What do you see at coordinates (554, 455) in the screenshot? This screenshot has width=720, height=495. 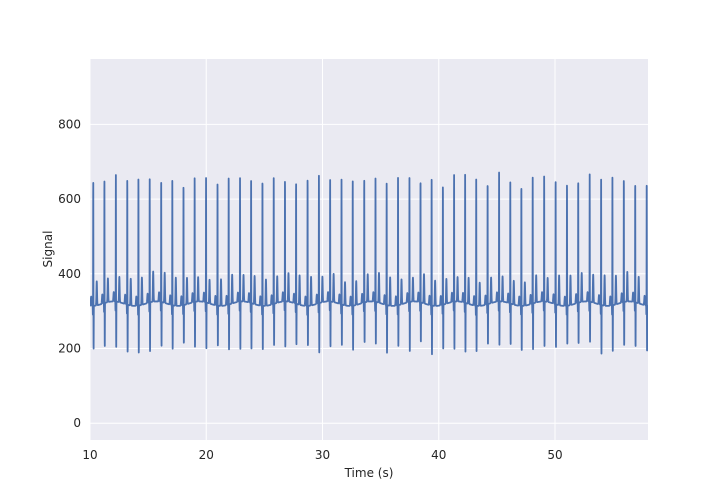 I see `x-tick-label: 50` at bounding box center [554, 455].